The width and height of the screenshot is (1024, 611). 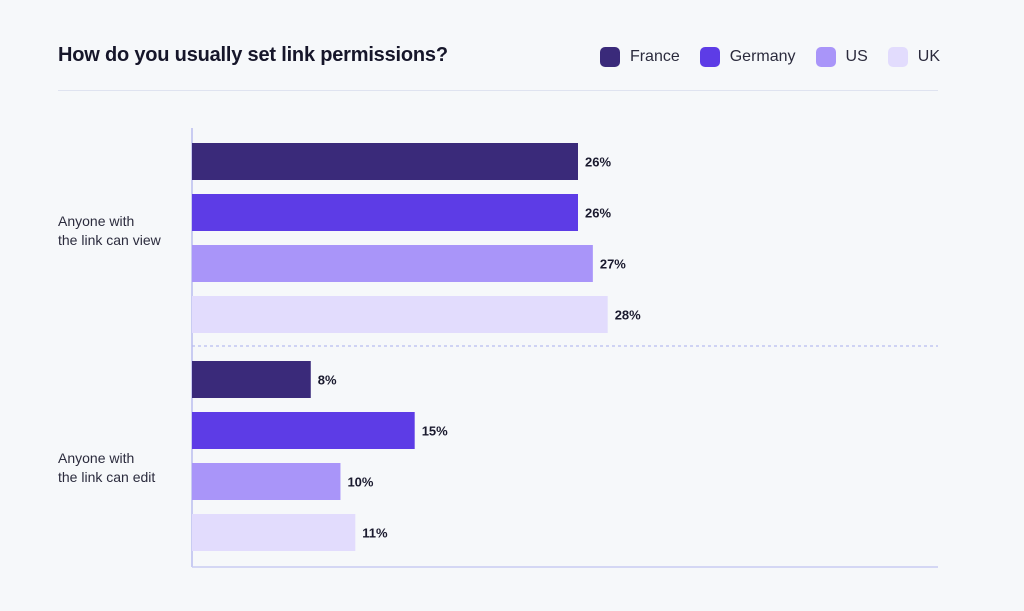 I want to click on legend: France Germany US UK, so click(x=760, y=57).